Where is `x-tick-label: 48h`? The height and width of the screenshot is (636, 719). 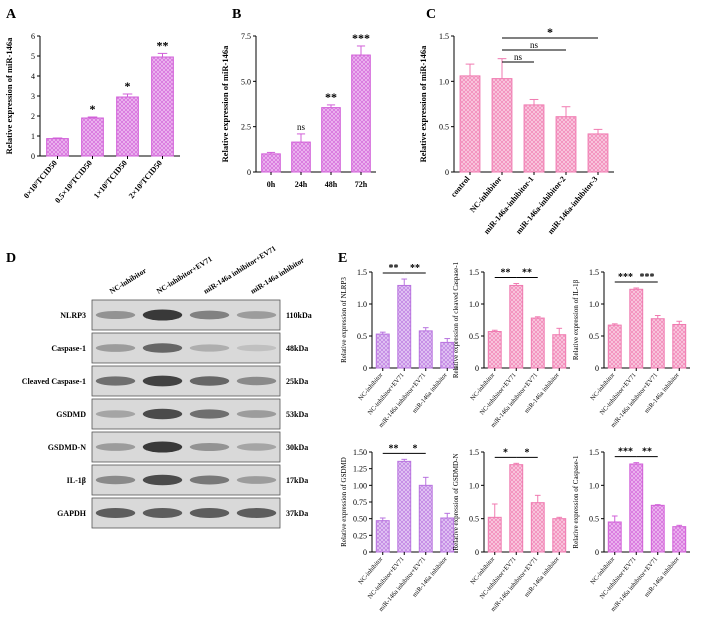 x-tick-label: 48h is located at coordinates (331, 184).